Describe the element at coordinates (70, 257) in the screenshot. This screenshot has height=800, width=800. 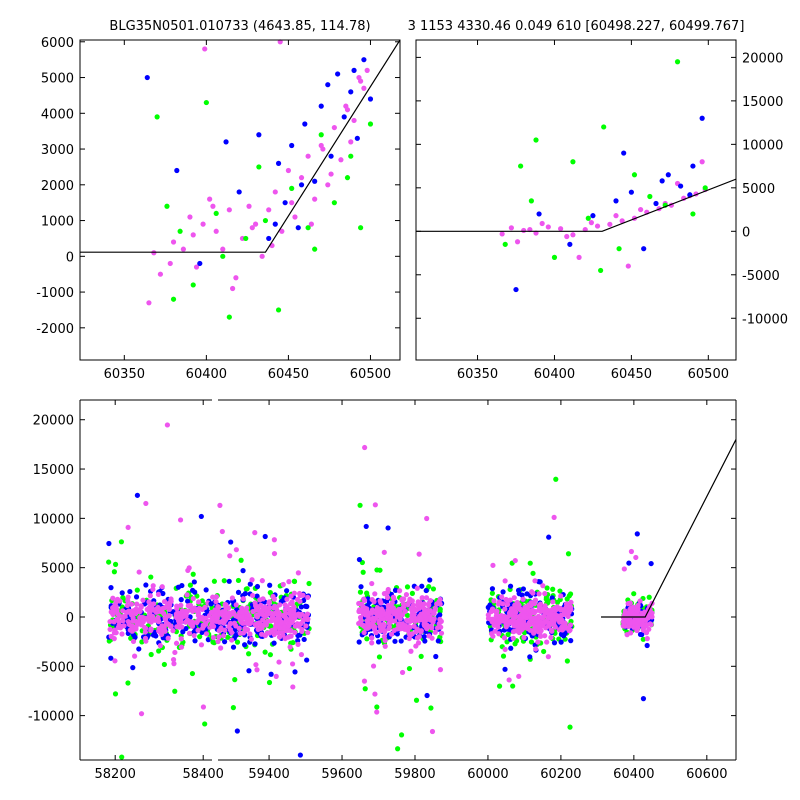
I see `tl-ytick-label: 0` at that location.